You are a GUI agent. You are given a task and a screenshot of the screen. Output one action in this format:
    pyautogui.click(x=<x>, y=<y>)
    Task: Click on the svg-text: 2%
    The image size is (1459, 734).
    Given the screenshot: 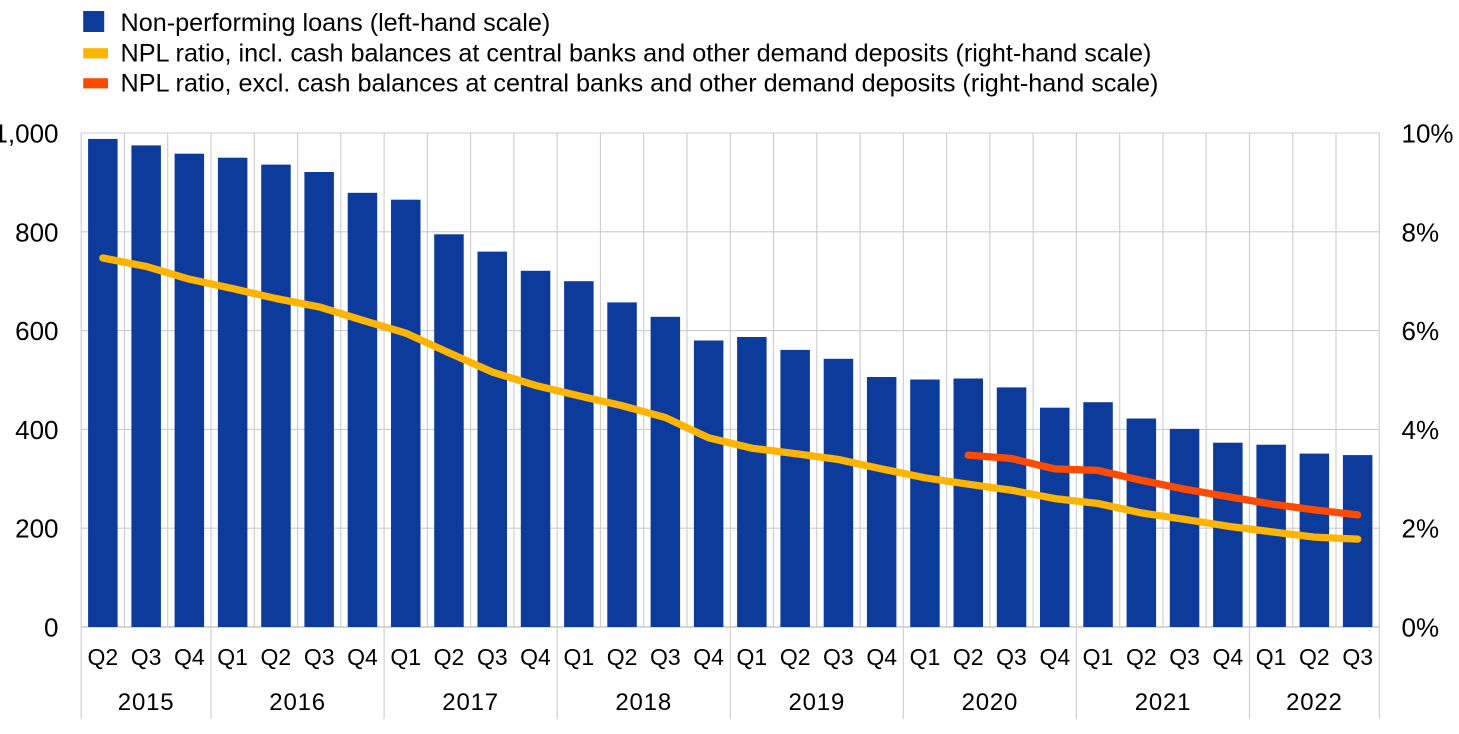 What is the action you would take?
    pyautogui.click(x=1421, y=529)
    